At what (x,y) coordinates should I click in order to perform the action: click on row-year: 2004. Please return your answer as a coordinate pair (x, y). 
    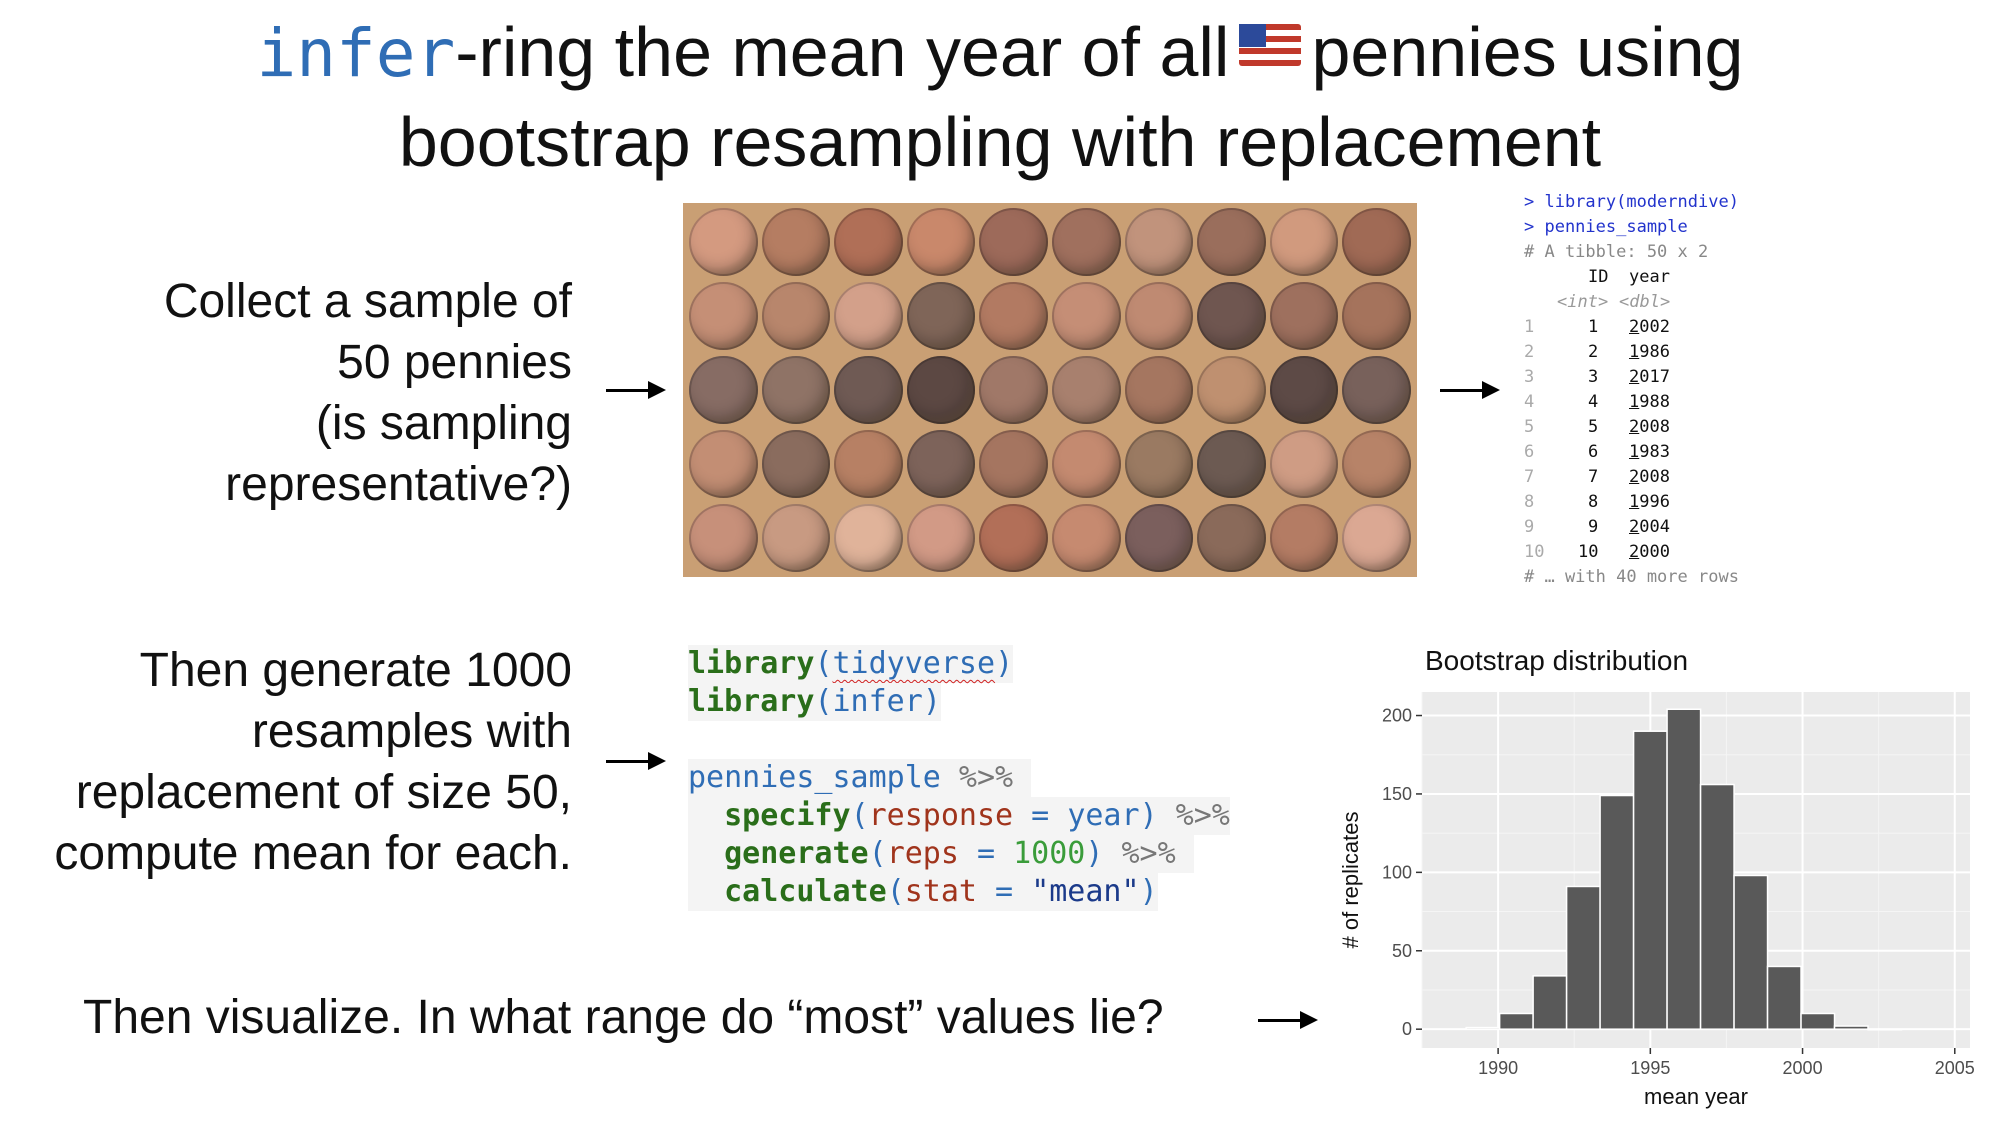
    Looking at the image, I should click on (1649, 527).